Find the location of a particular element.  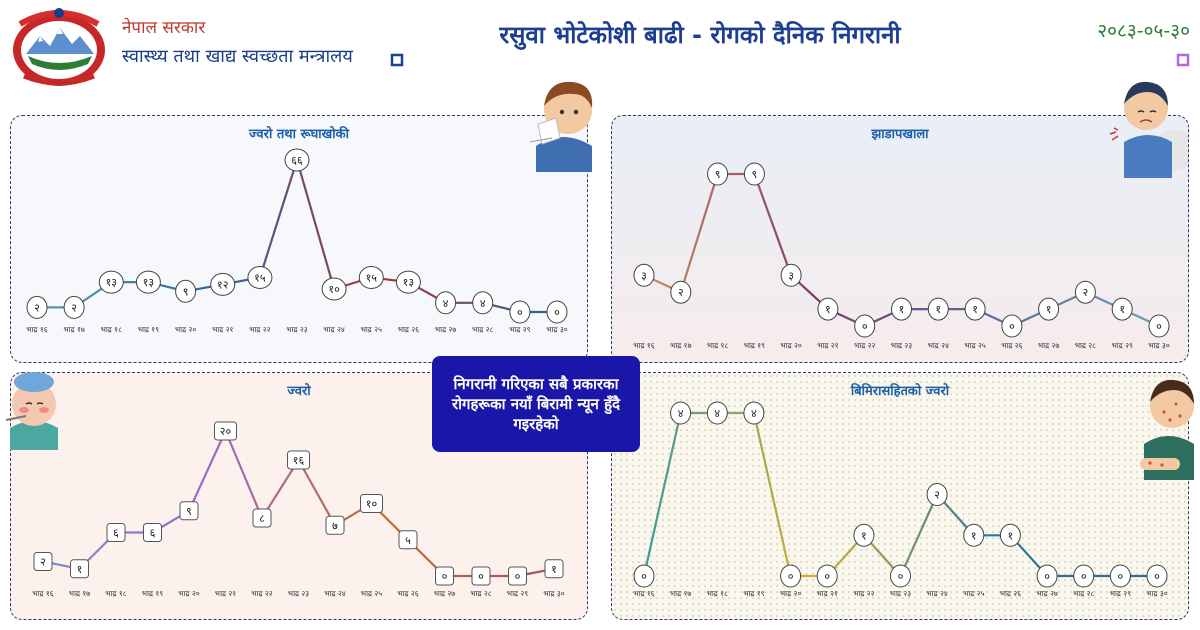

data-label: ८ is located at coordinates (262, 518).